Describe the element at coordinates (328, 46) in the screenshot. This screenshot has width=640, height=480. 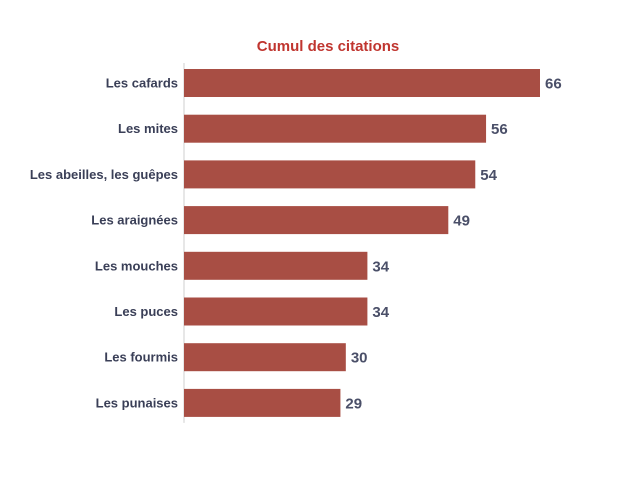
I see `chart-title: Cumul des citations` at that location.